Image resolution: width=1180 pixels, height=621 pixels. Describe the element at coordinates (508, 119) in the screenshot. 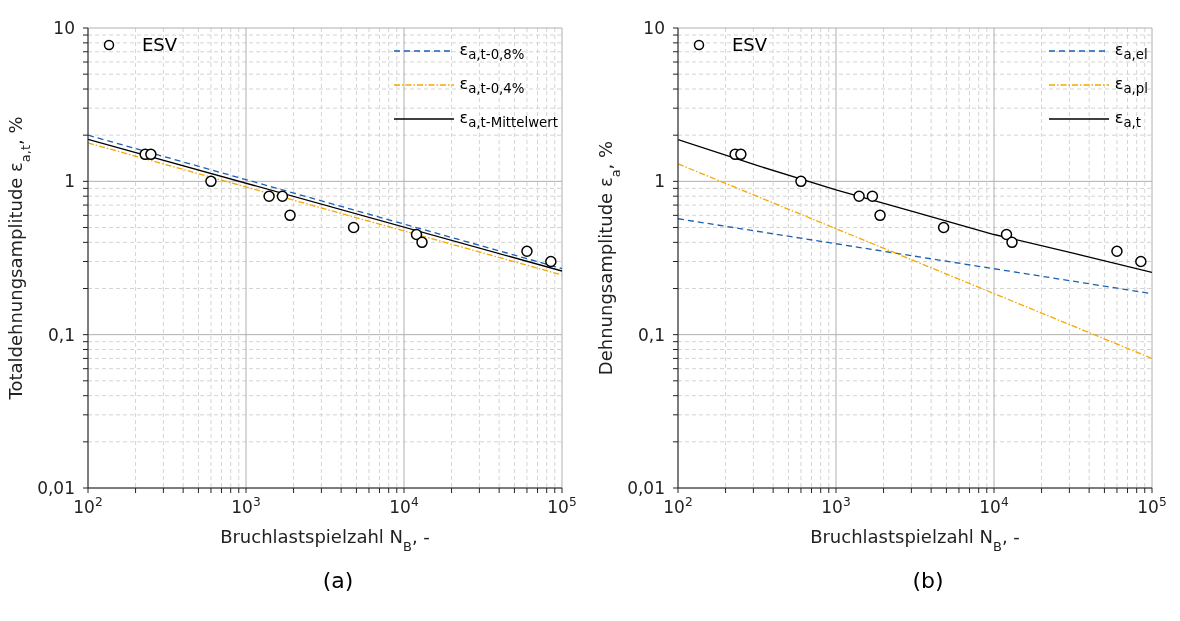

I see `legend-label: ε$_{a,t-Mittelwert}$` at that location.